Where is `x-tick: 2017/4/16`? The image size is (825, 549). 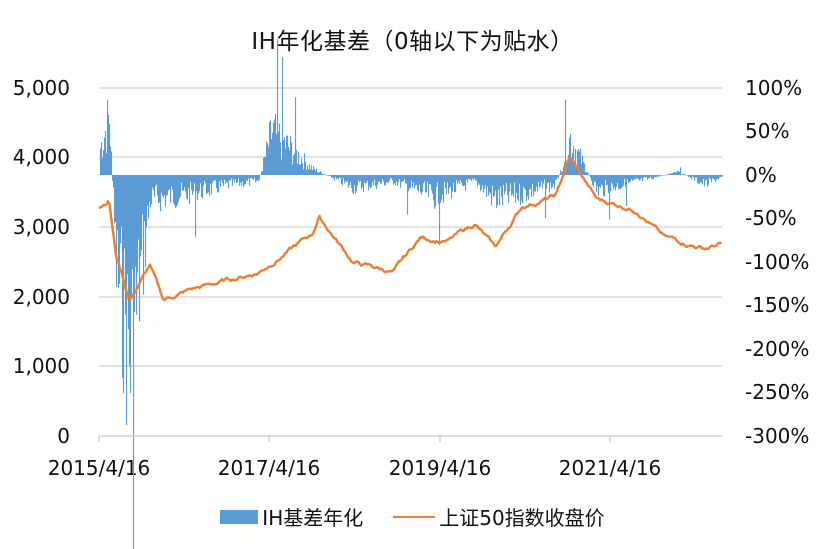
x-tick: 2017/4/16 is located at coordinates (269, 468).